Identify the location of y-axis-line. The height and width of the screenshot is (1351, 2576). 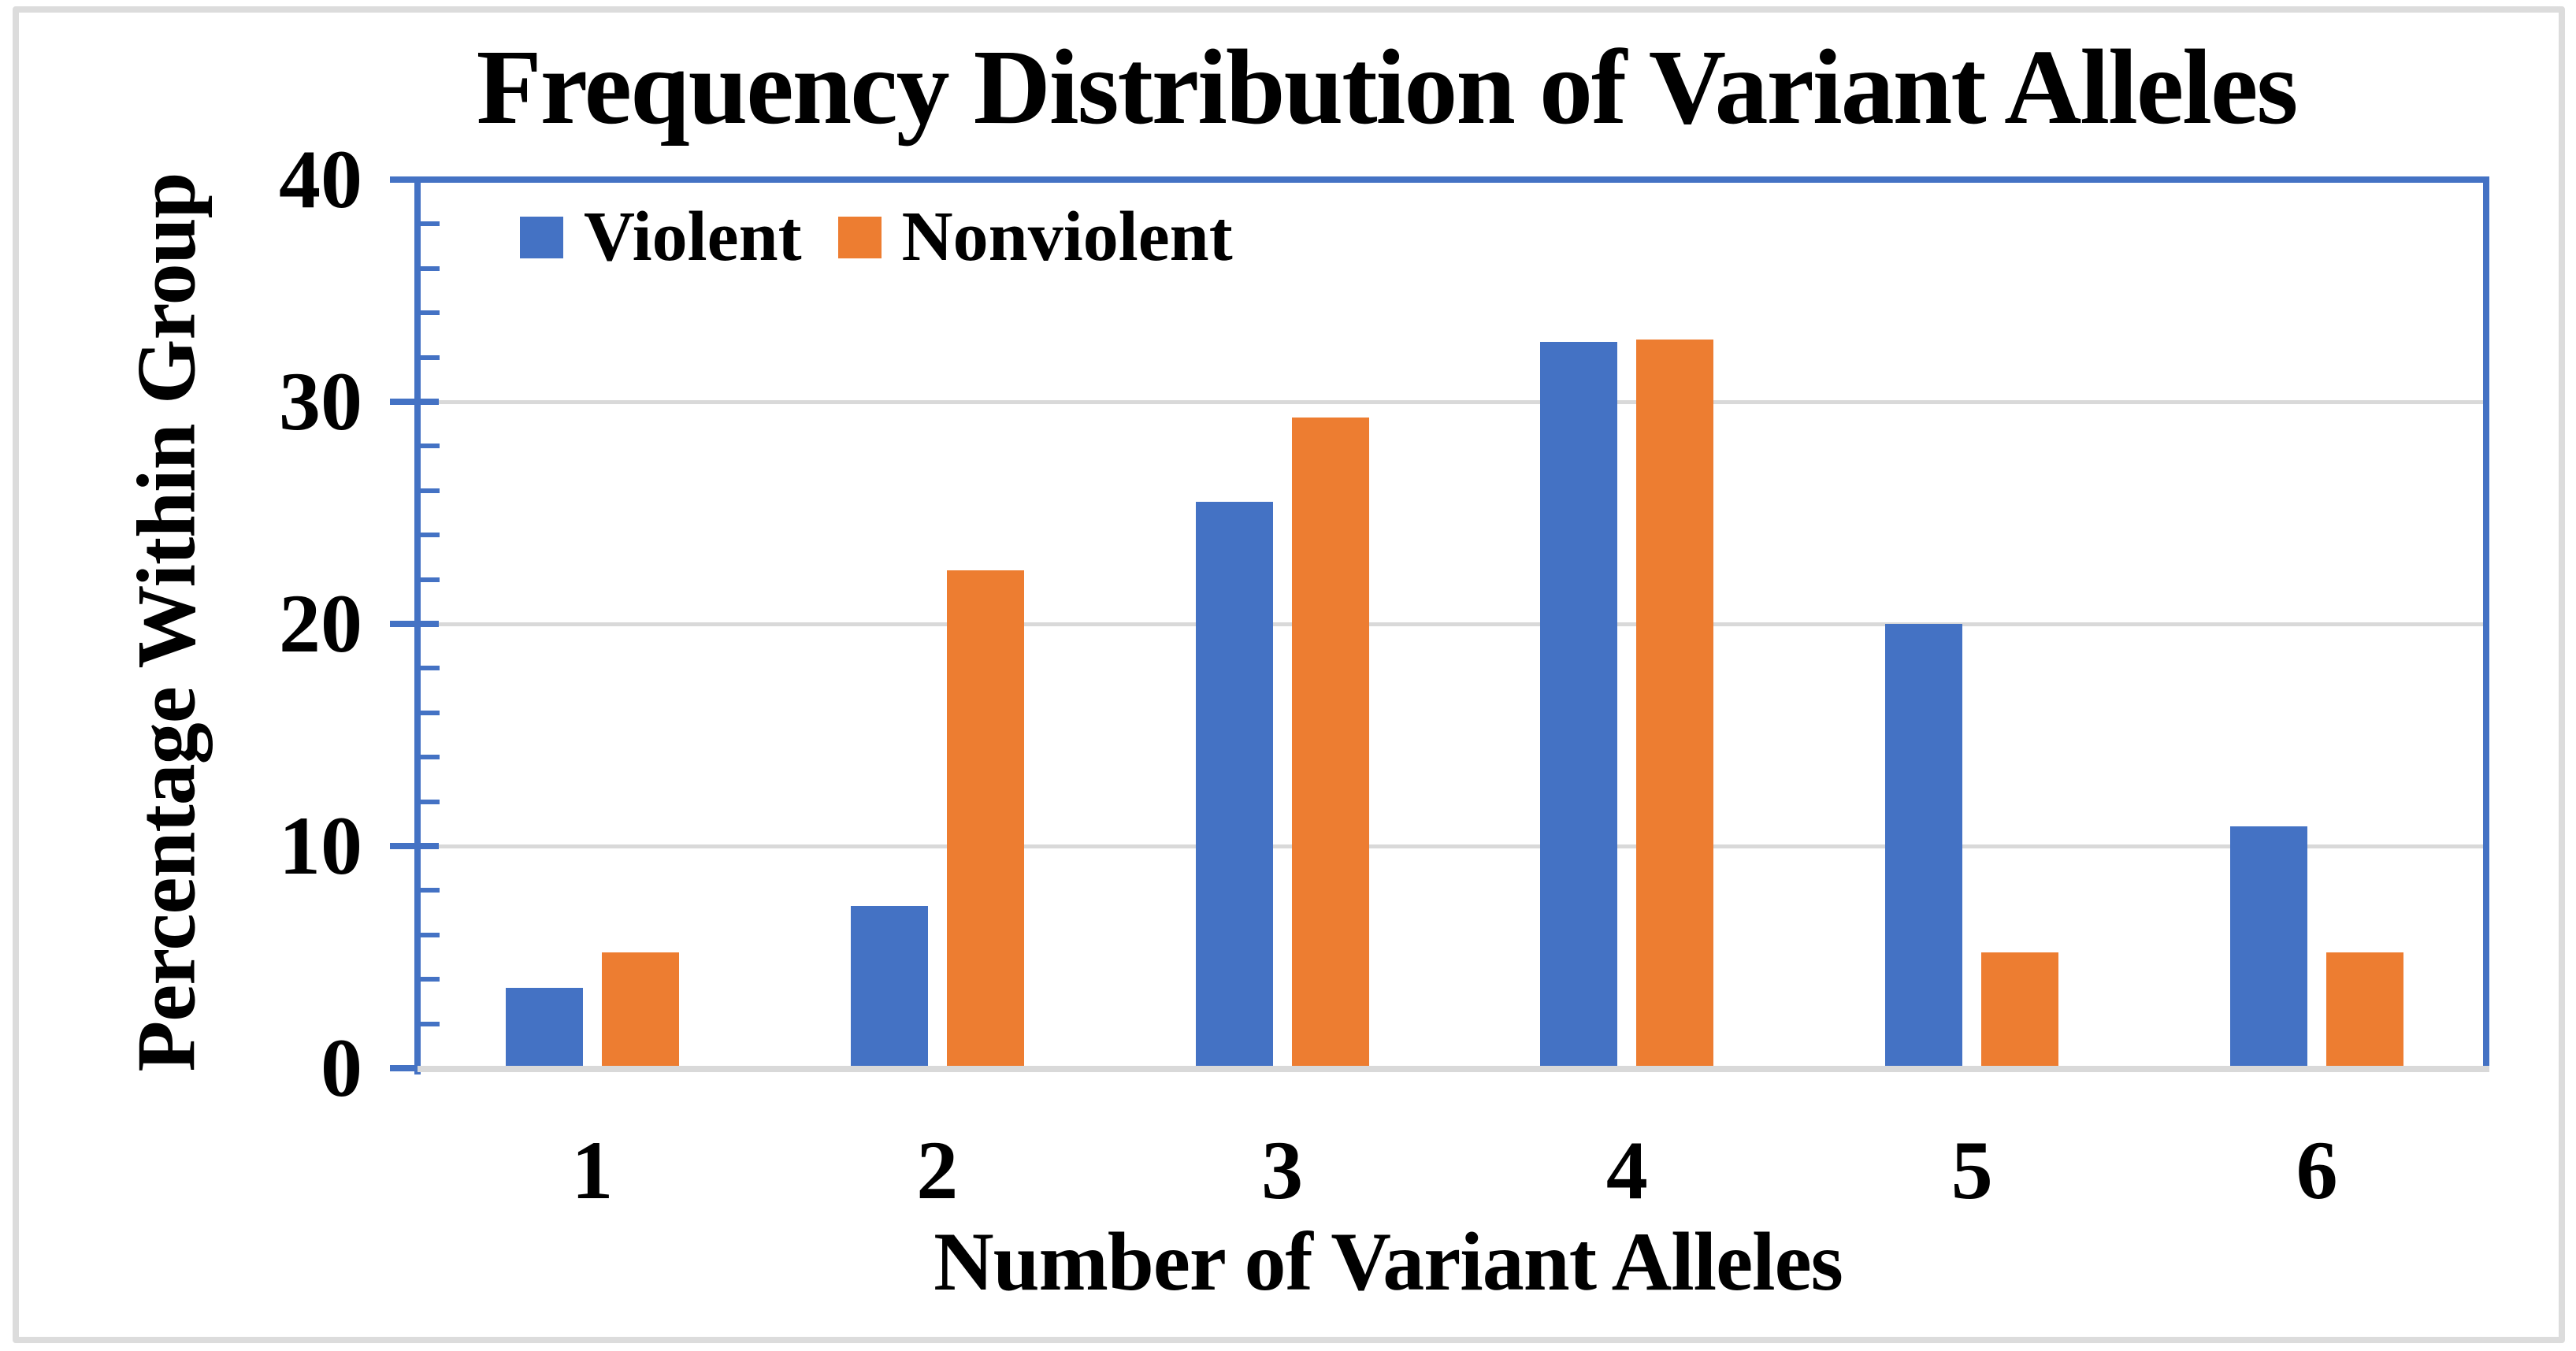
(417, 625).